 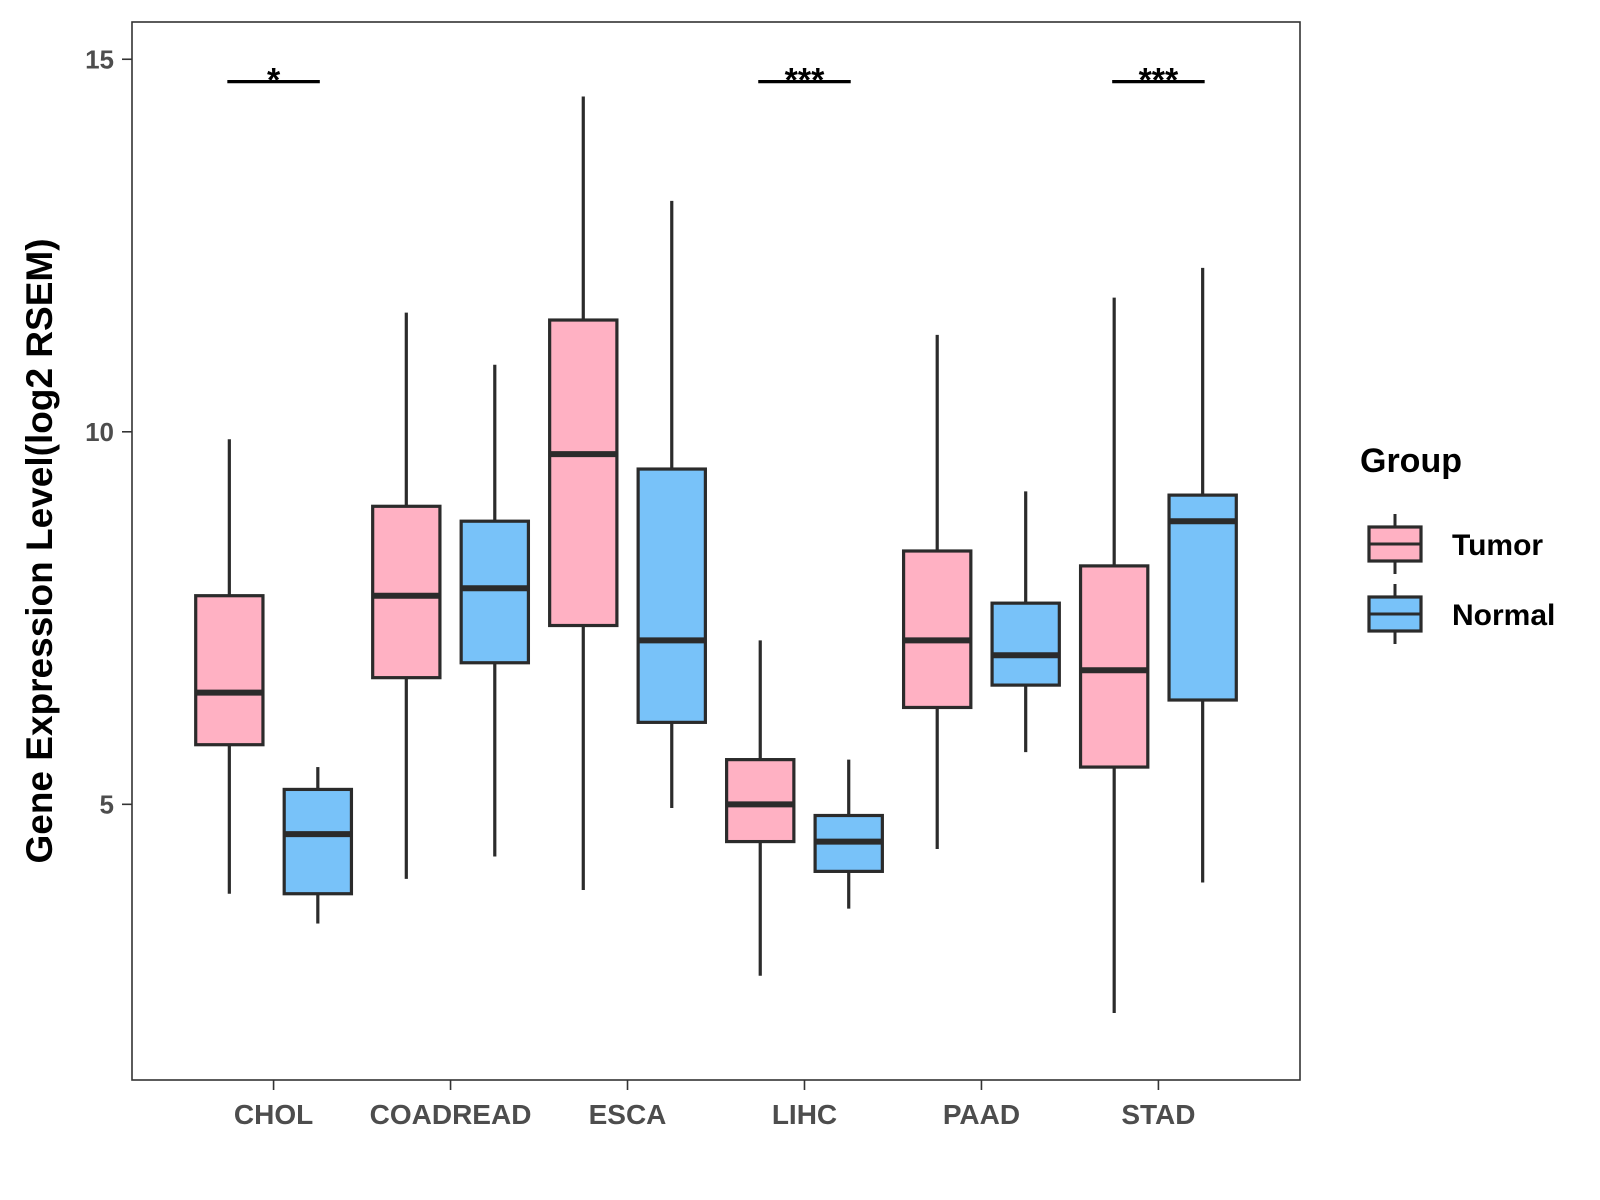 I want to click on box-normal-paad, so click(x=1025, y=622).